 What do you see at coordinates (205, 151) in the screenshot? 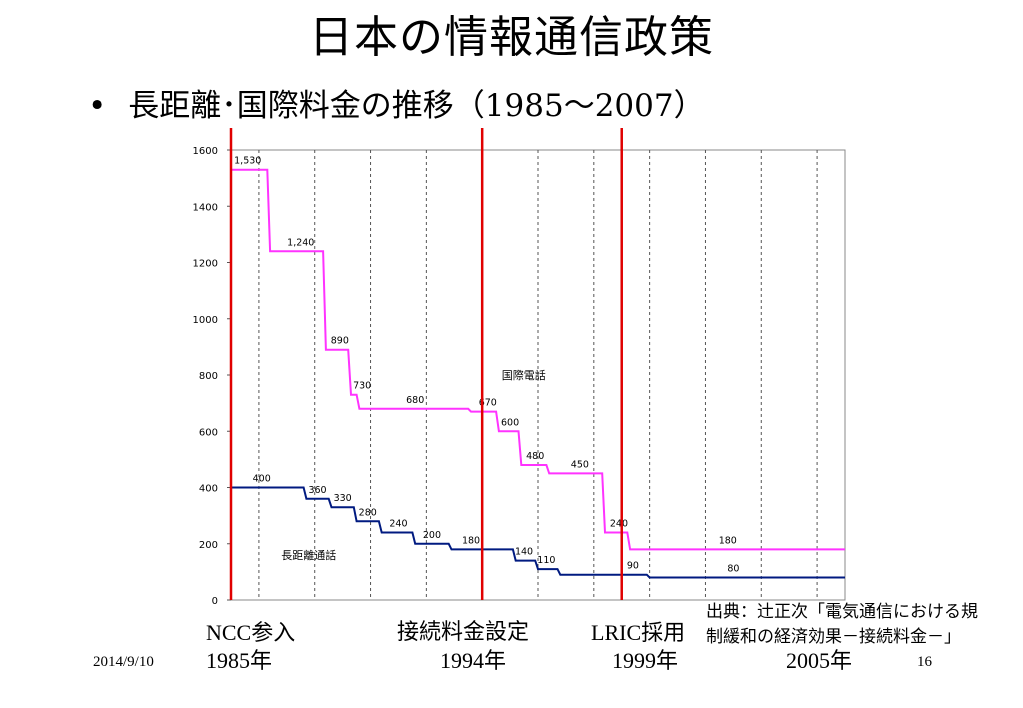
I see `y-tick-label: 1600` at bounding box center [205, 151].